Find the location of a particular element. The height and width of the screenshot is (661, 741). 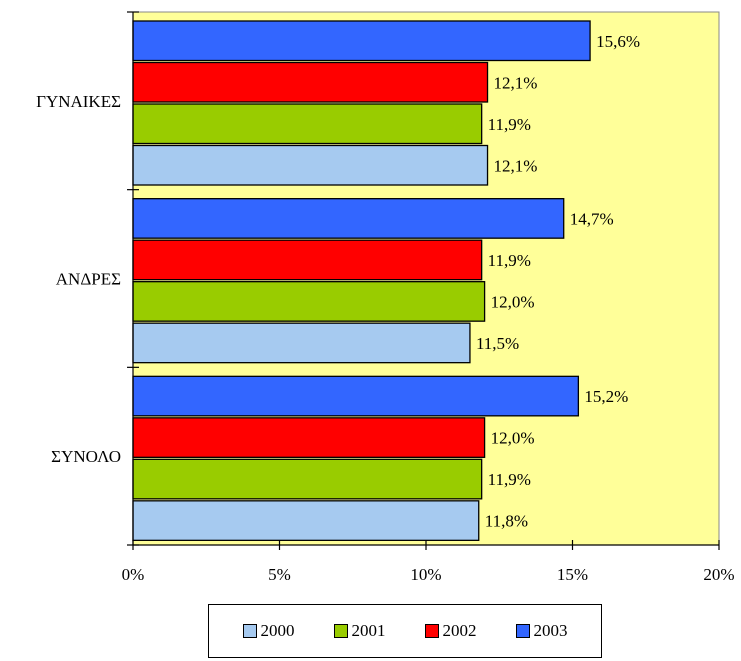

legend-swatch-2001 is located at coordinates (340, 631).